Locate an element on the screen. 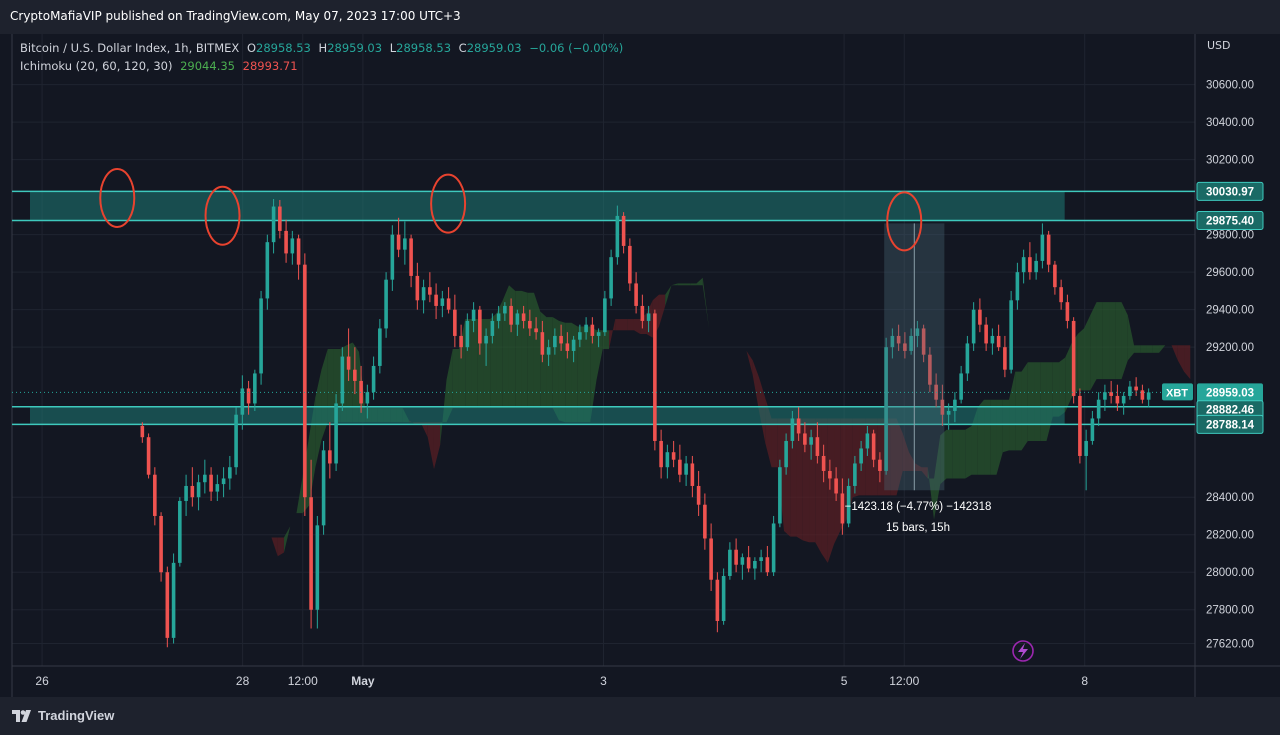  high-value: 28959.03 is located at coordinates (355, 48).